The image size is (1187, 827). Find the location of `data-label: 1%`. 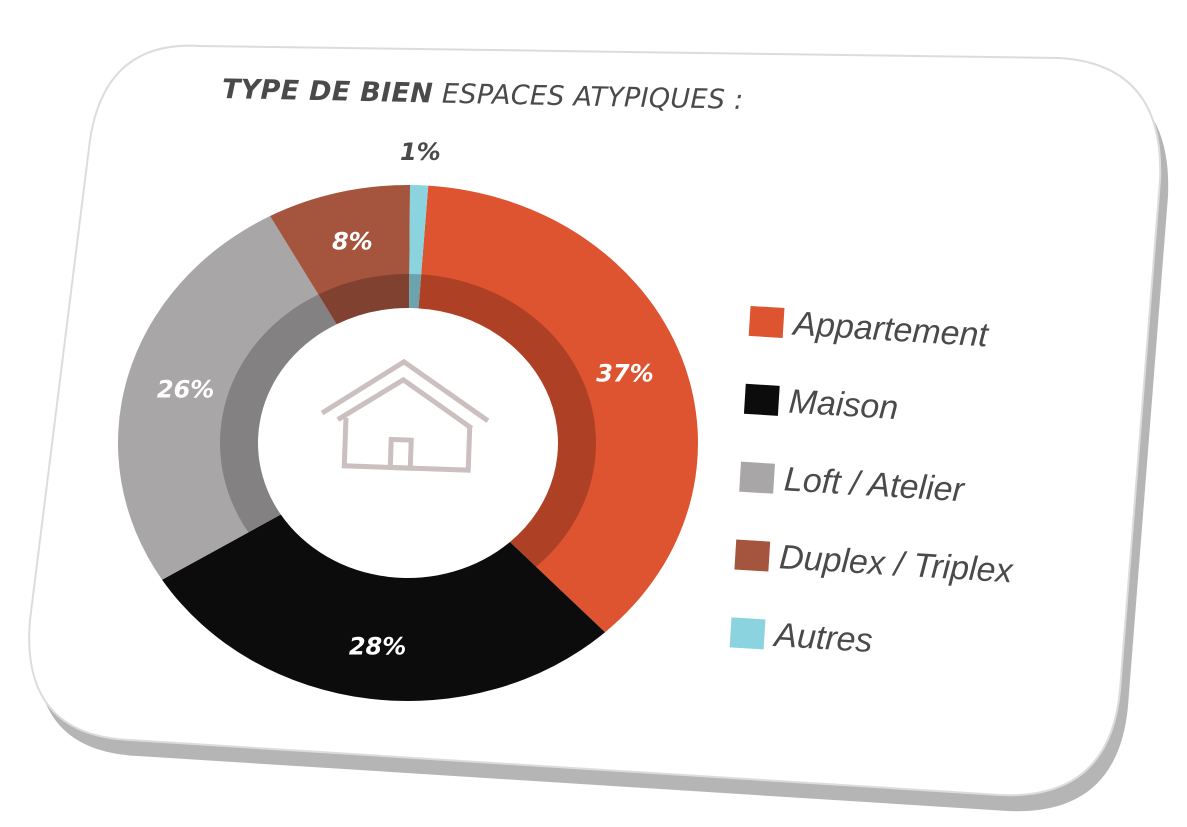

data-label: 1% is located at coordinates (420, 152).